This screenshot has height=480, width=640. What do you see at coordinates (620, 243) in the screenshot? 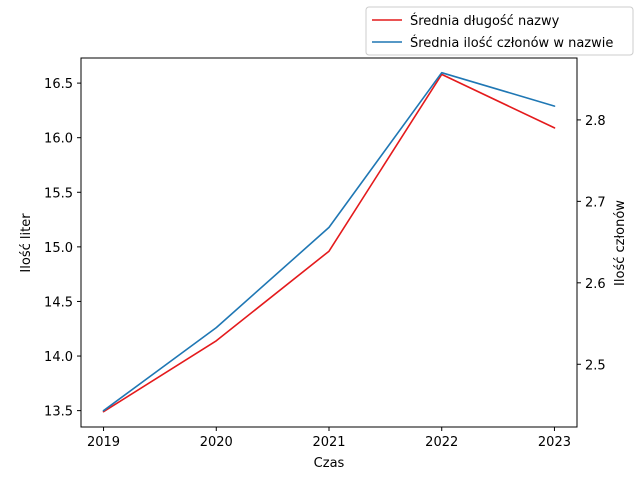
I see `right-axis-label: Ilość członów` at bounding box center [620, 243].